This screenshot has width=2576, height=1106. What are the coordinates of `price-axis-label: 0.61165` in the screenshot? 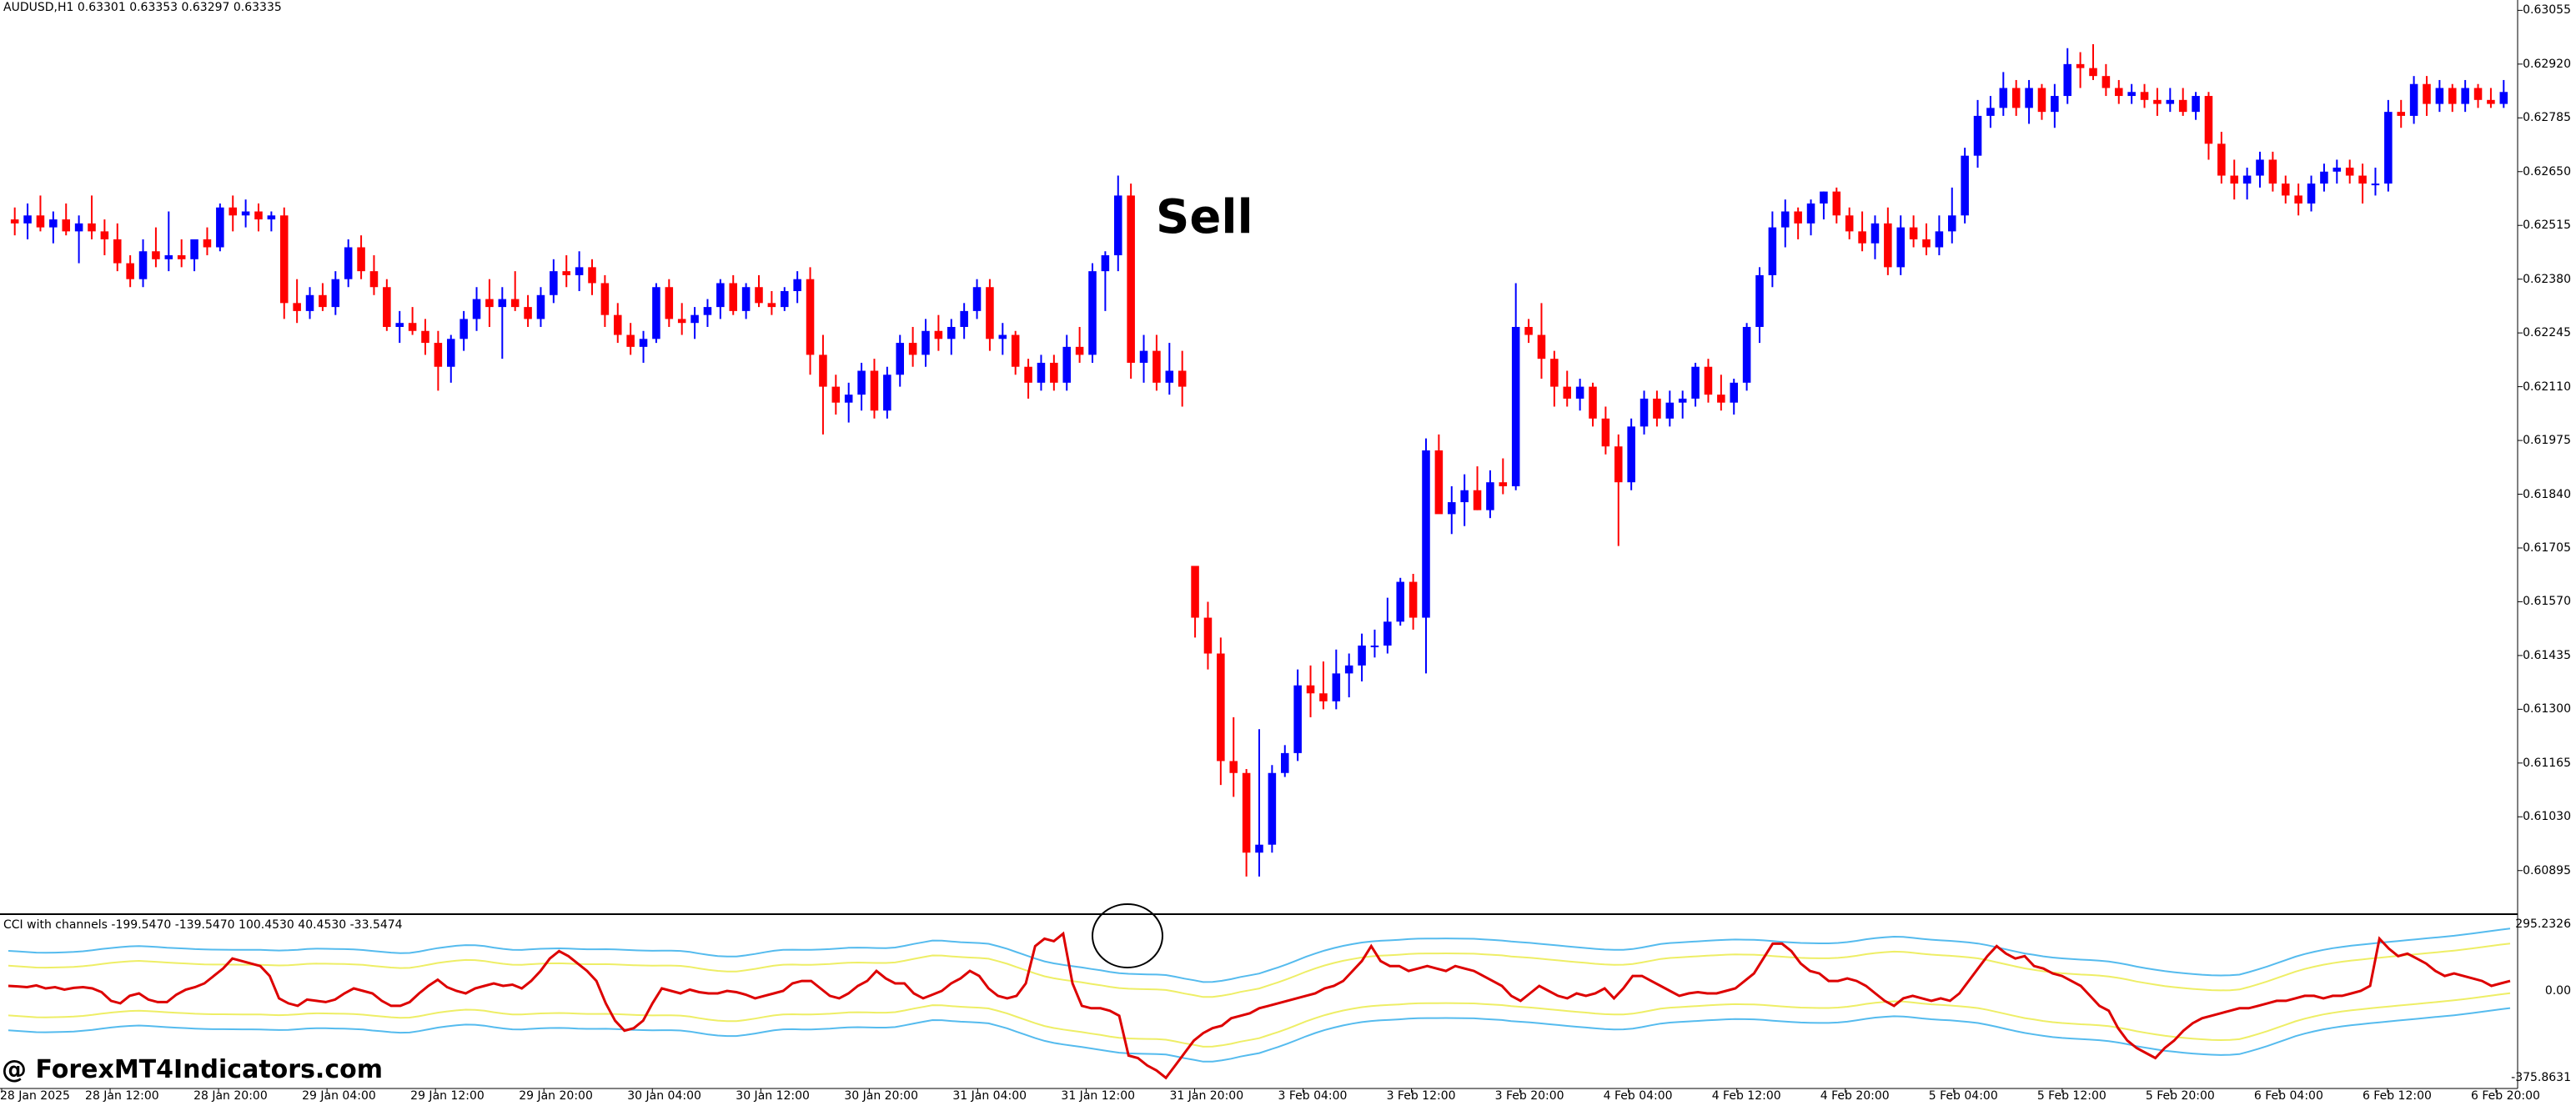 It's located at (2547, 763).